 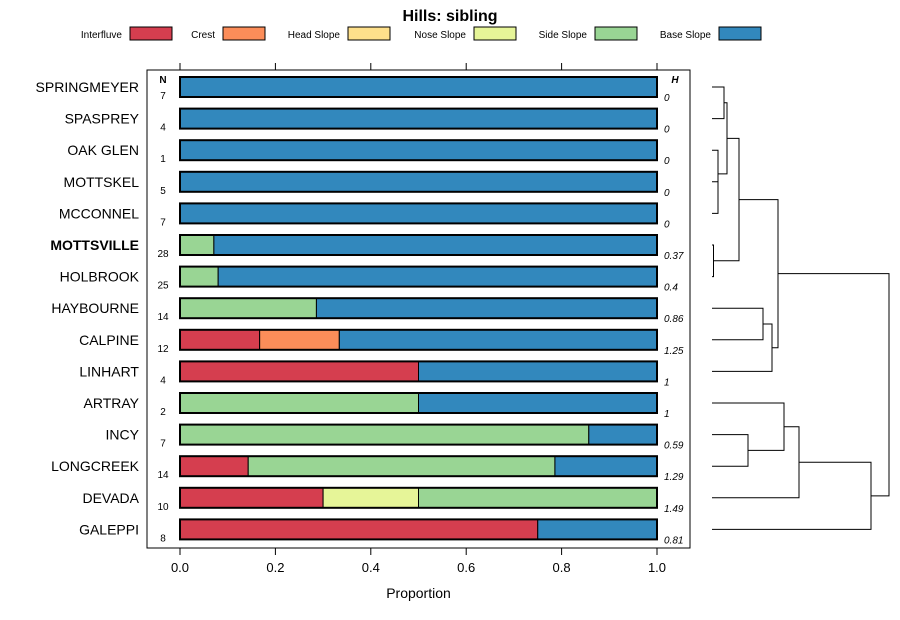 I want to click on x-tick-label: 1.0, so click(x=657, y=567).